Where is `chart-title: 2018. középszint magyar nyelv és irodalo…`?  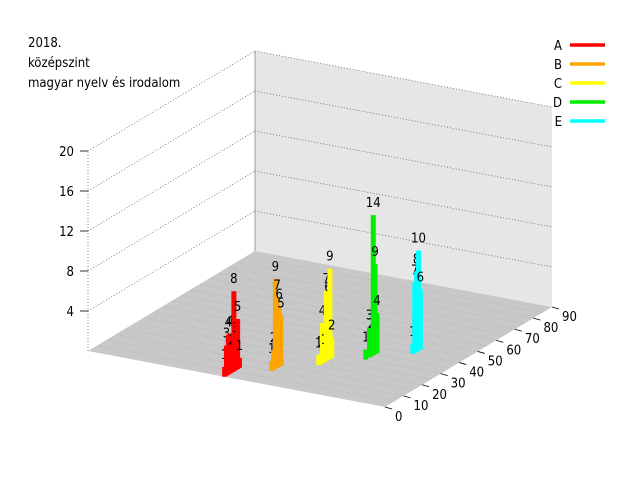
chart-title: 2018. középszint magyar nyelv és irodalo… is located at coordinates (104, 63).